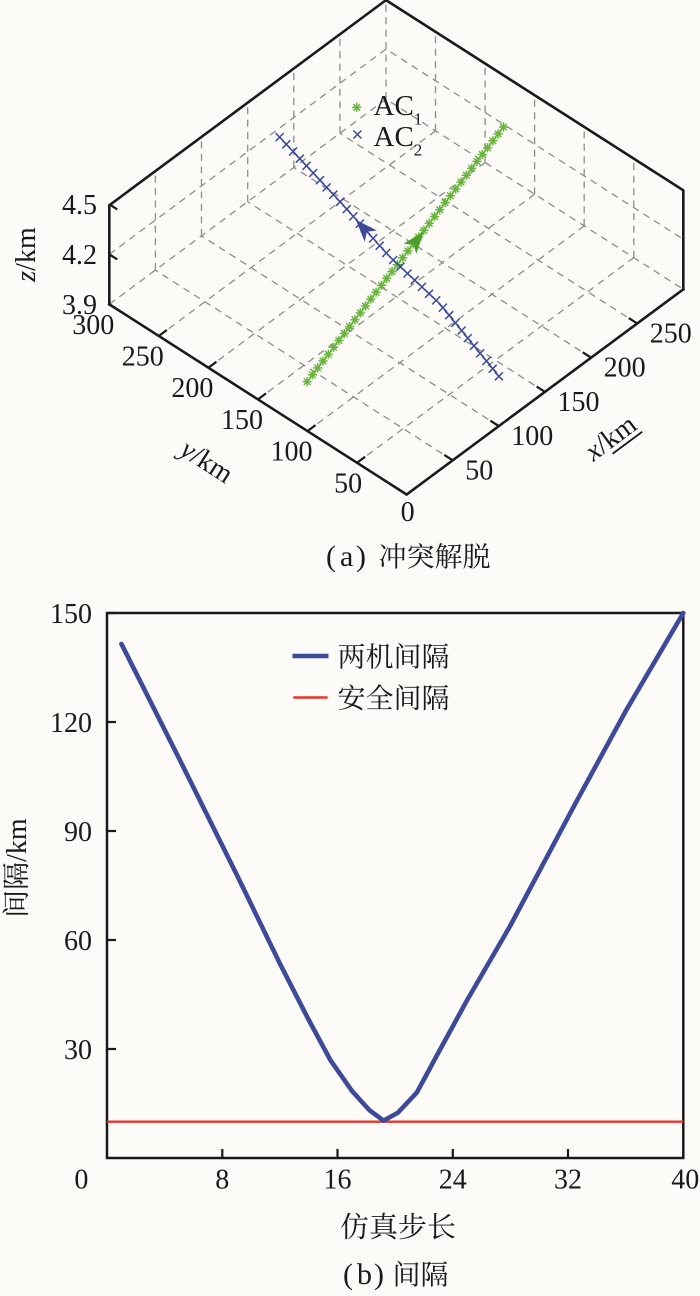 The width and height of the screenshot is (700, 1296). What do you see at coordinates (79, 305) in the screenshot?
I see `svg-text: 3.9` at bounding box center [79, 305].